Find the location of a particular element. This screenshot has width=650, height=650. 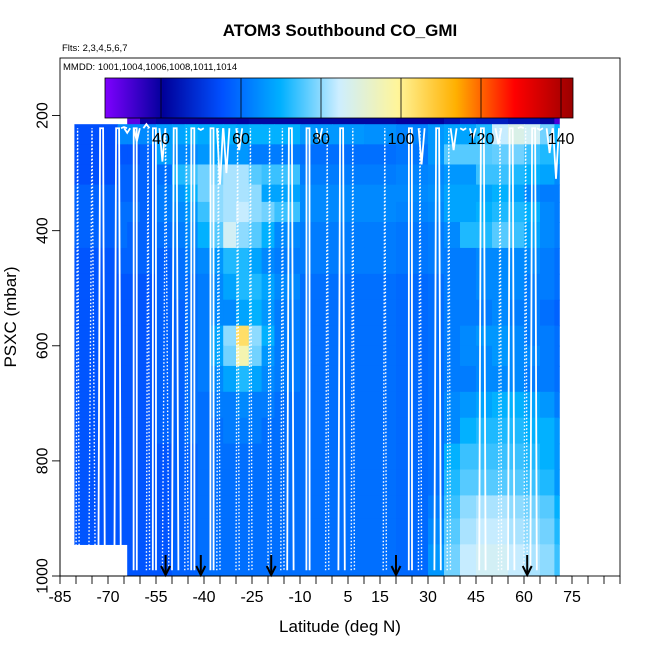

colorbar: 40 60 80 100 120 140 is located at coordinates (339, 112).